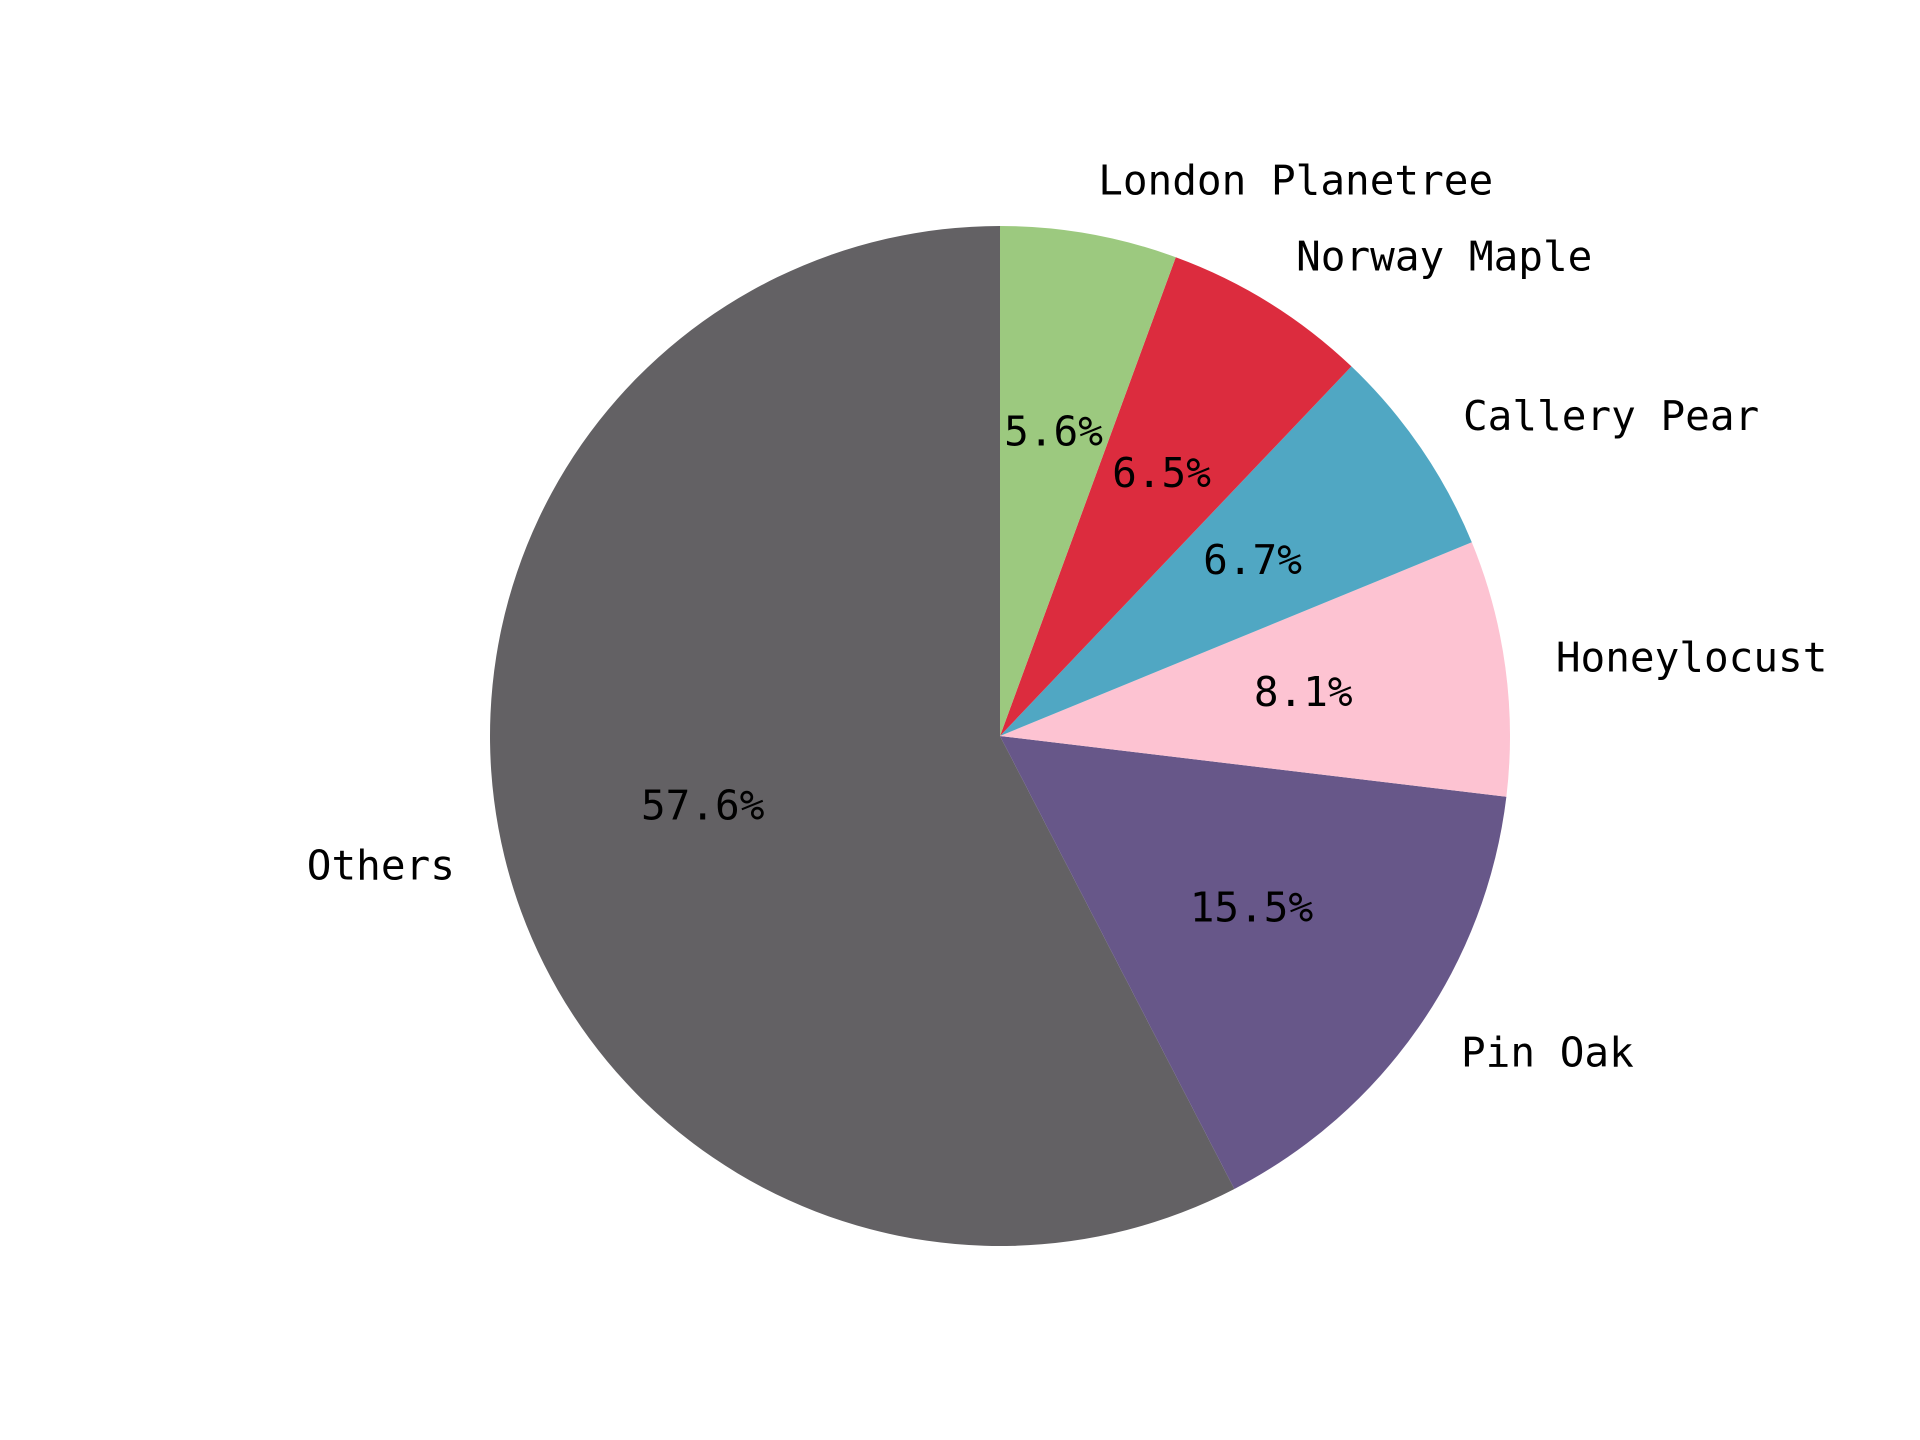  I want to click on slice-pct-label-norway-maple: 6.5%, so click(1161, 473).